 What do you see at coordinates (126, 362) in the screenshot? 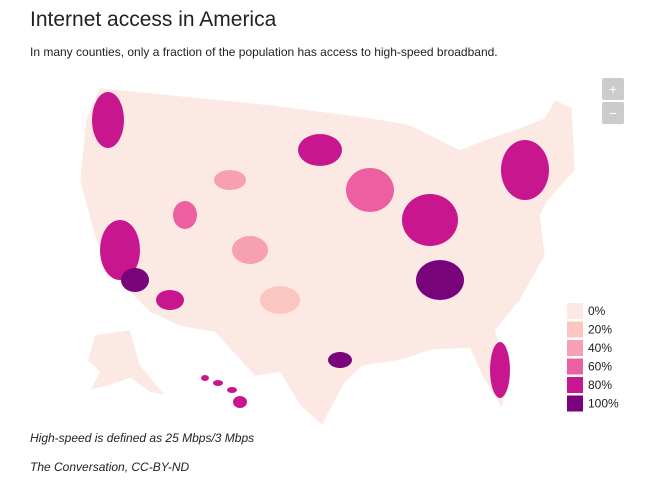
I see `alaska` at bounding box center [126, 362].